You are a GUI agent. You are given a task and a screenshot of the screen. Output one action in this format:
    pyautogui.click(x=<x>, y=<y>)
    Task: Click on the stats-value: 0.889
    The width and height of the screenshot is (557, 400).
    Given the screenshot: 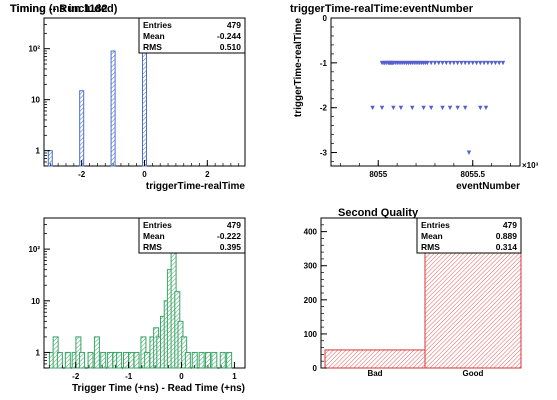 What is the action you would take?
    pyautogui.click(x=507, y=236)
    